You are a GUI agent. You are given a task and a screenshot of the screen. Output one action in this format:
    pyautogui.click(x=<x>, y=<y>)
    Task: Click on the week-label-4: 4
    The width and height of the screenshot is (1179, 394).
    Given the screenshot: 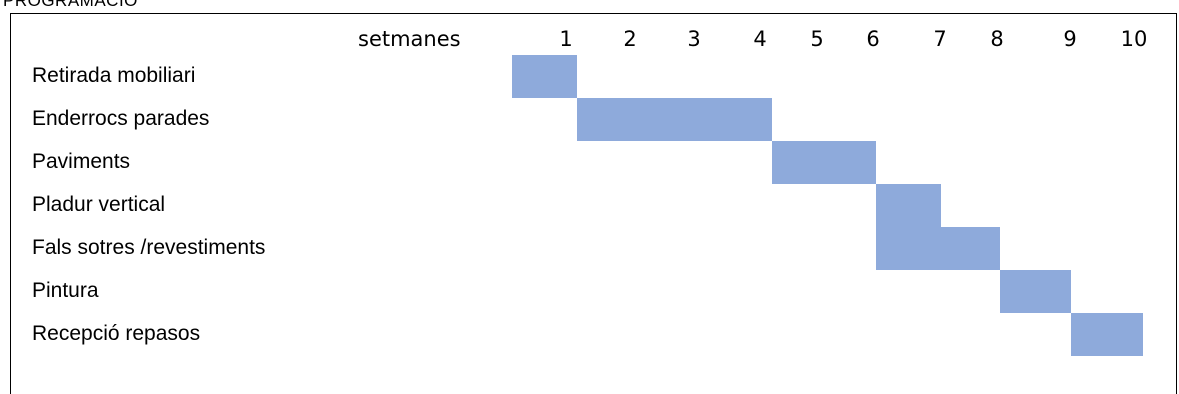 What is the action you would take?
    pyautogui.click(x=760, y=39)
    